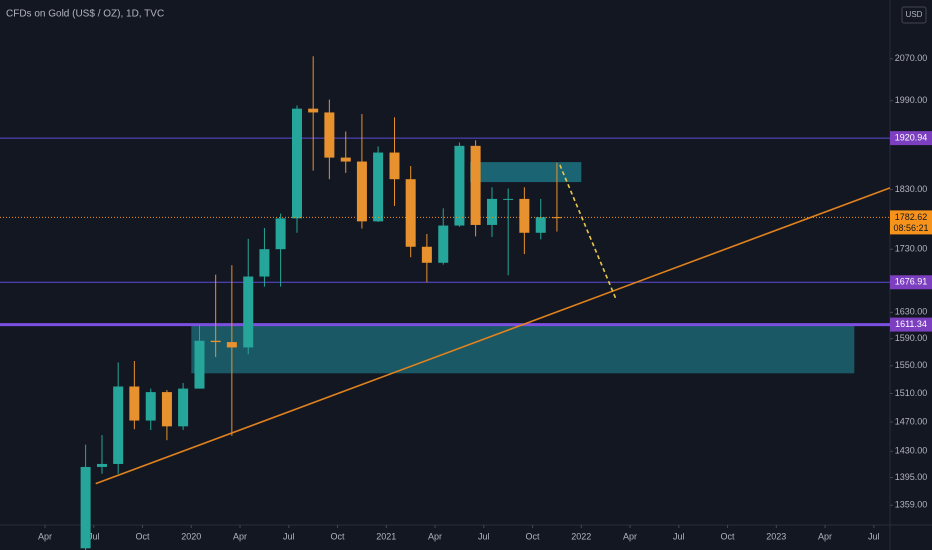 This screenshot has width=932, height=550. What do you see at coordinates (776, 536) in the screenshot?
I see `x-tick-label: 2023` at bounding box center [776, 536].